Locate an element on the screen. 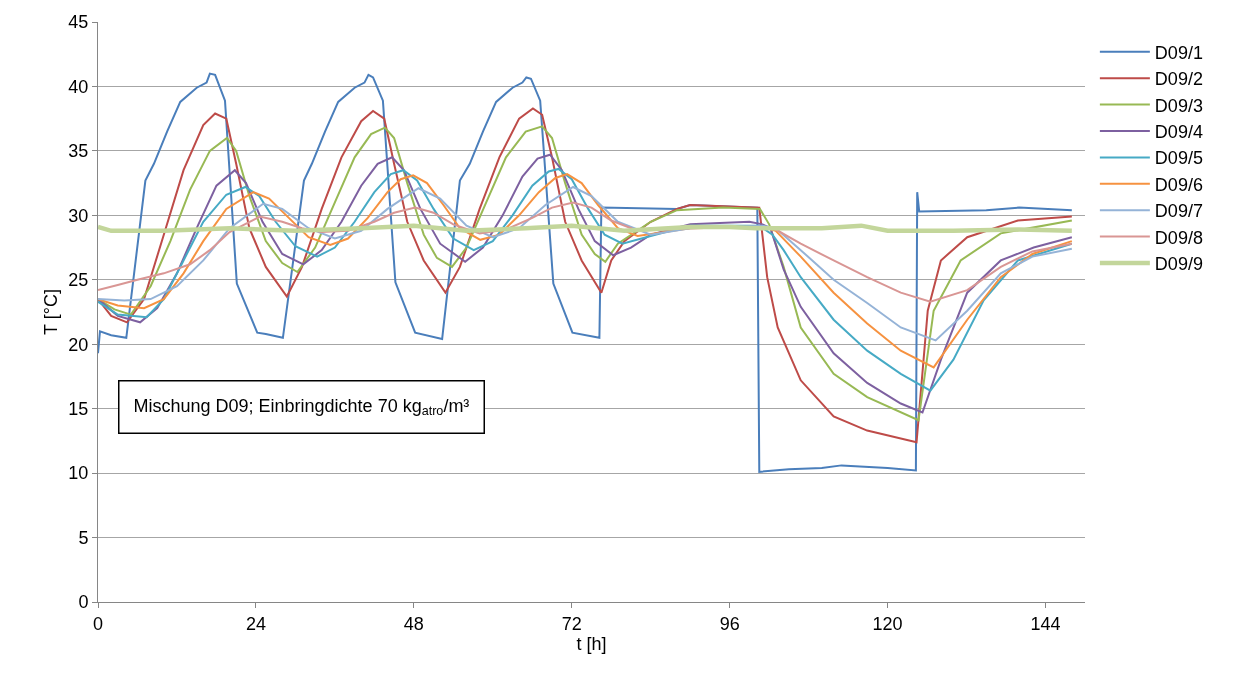  x-tick-label: 144 is located at coordinates (1045, 623).